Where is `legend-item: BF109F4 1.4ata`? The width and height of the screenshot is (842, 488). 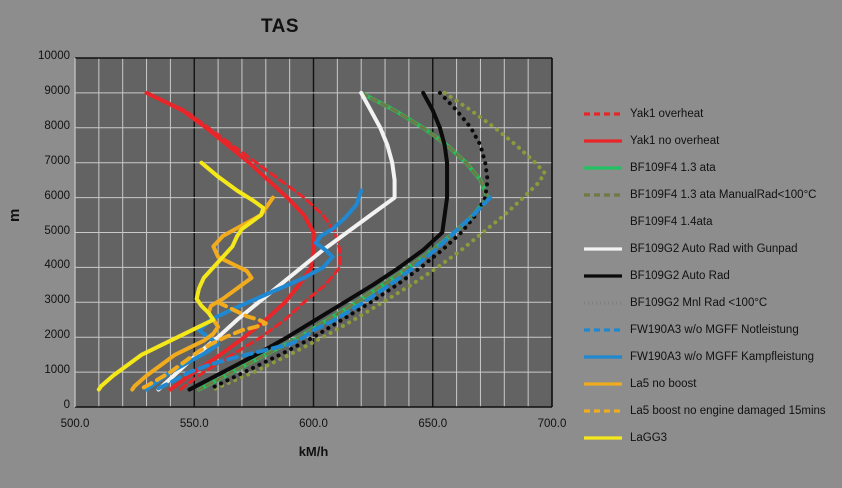 legend-item: BF109F4 1.4ata is located at coordinates (710, 221).